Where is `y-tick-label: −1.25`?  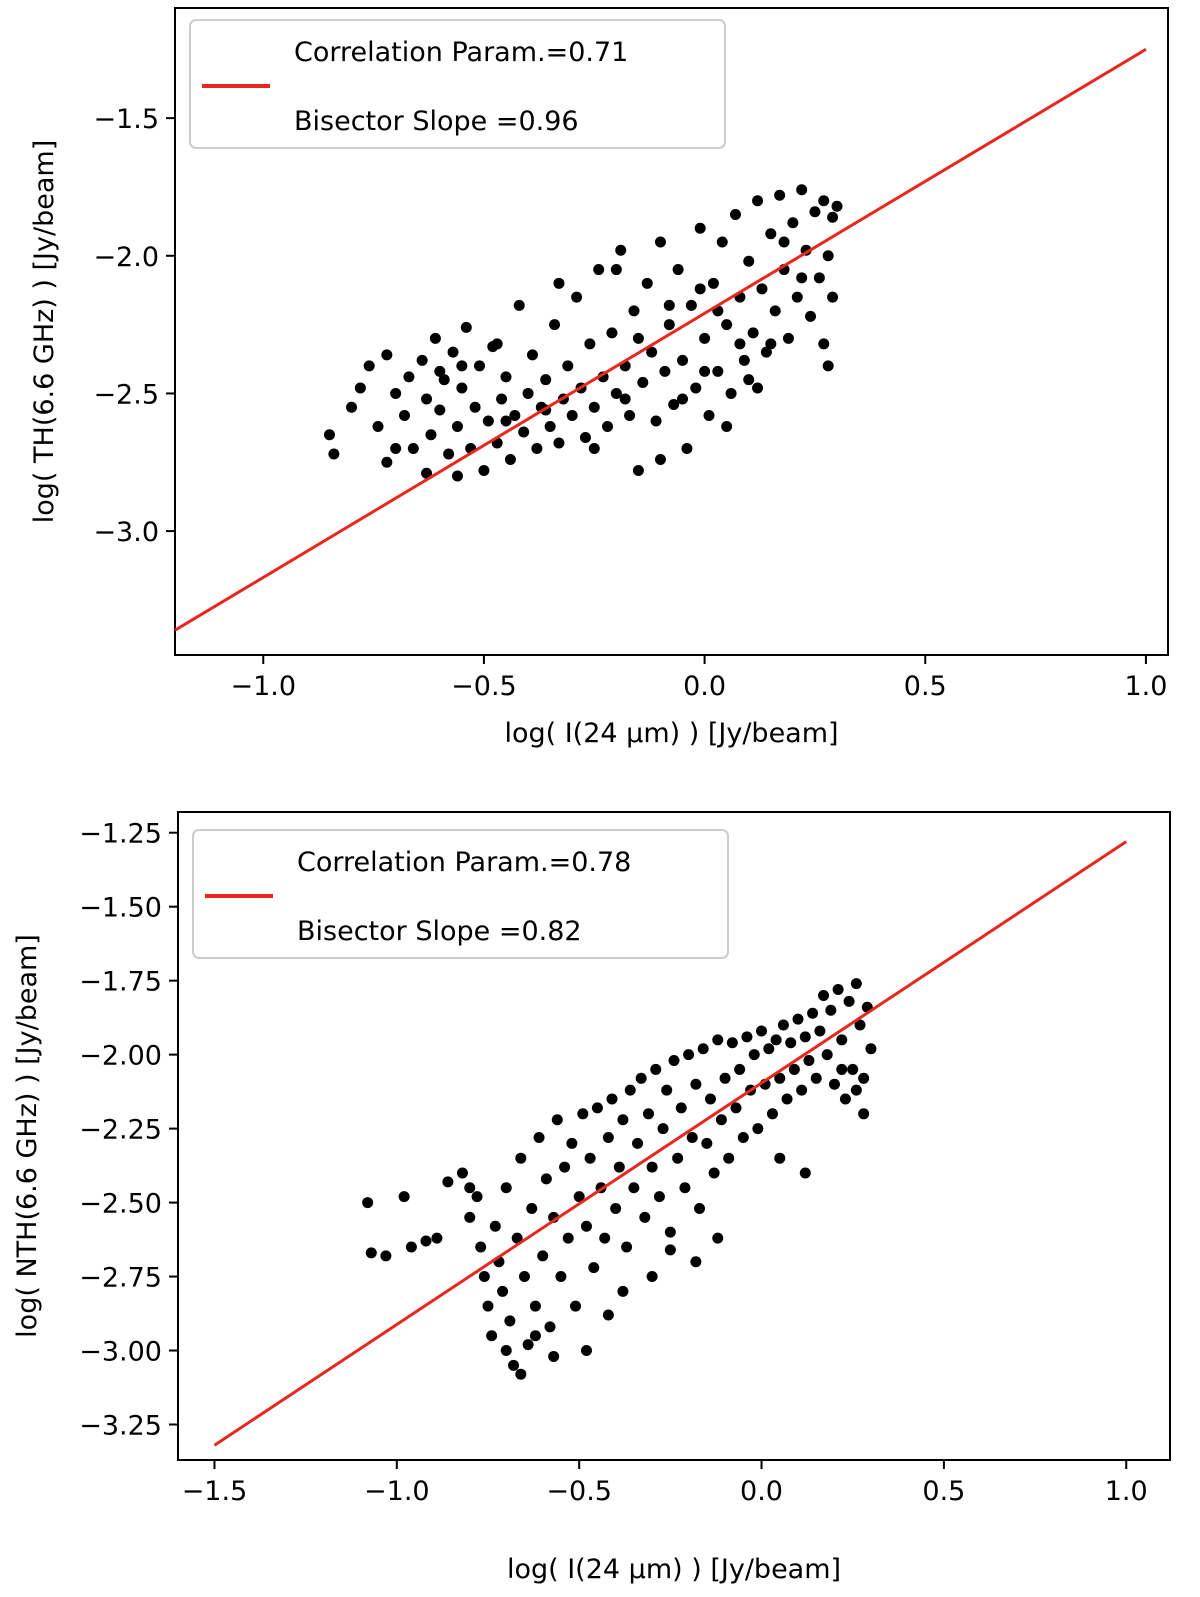
y-tick-label: −1.25 is located at coordinates (120, 834).